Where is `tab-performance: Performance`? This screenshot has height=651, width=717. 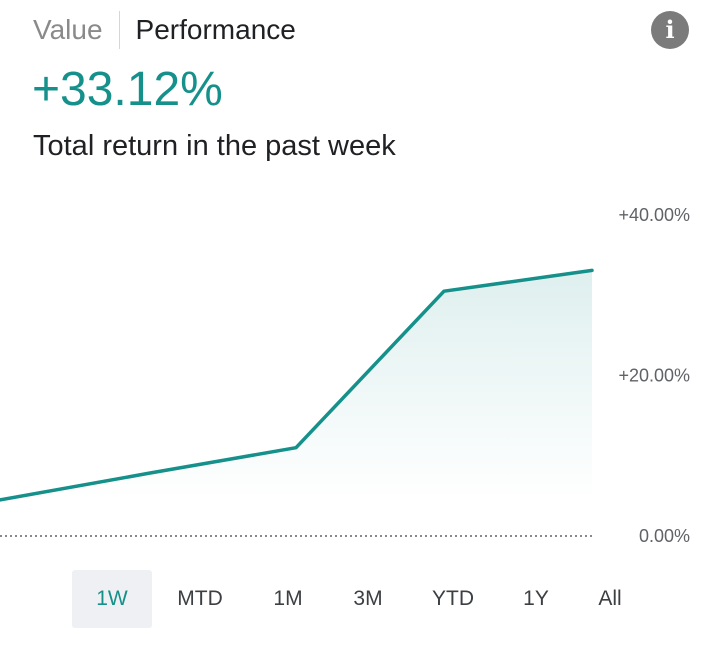 tab-performance: Performance is located at coordinates (215, 29).